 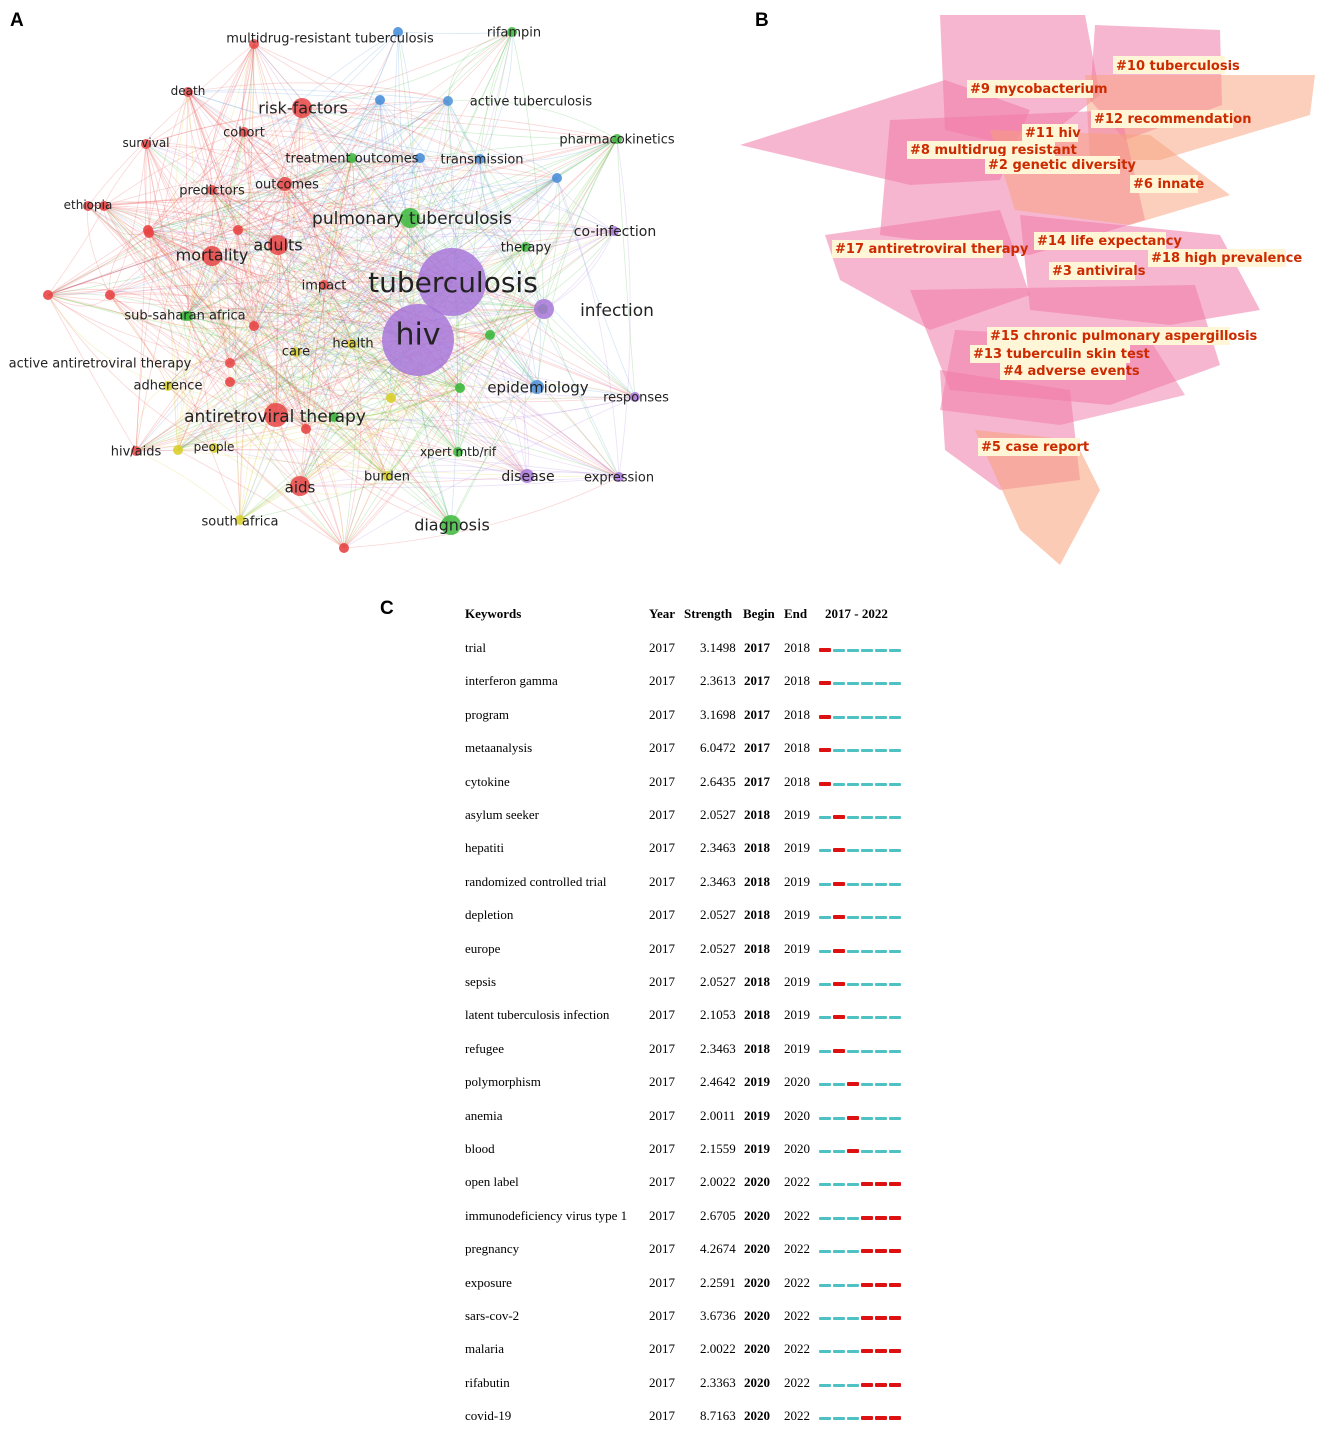 What do you see at coordinates (480, 1148) in the screenshot?
I see `keyword-cell: blood` at bounding box center [480, 1148].